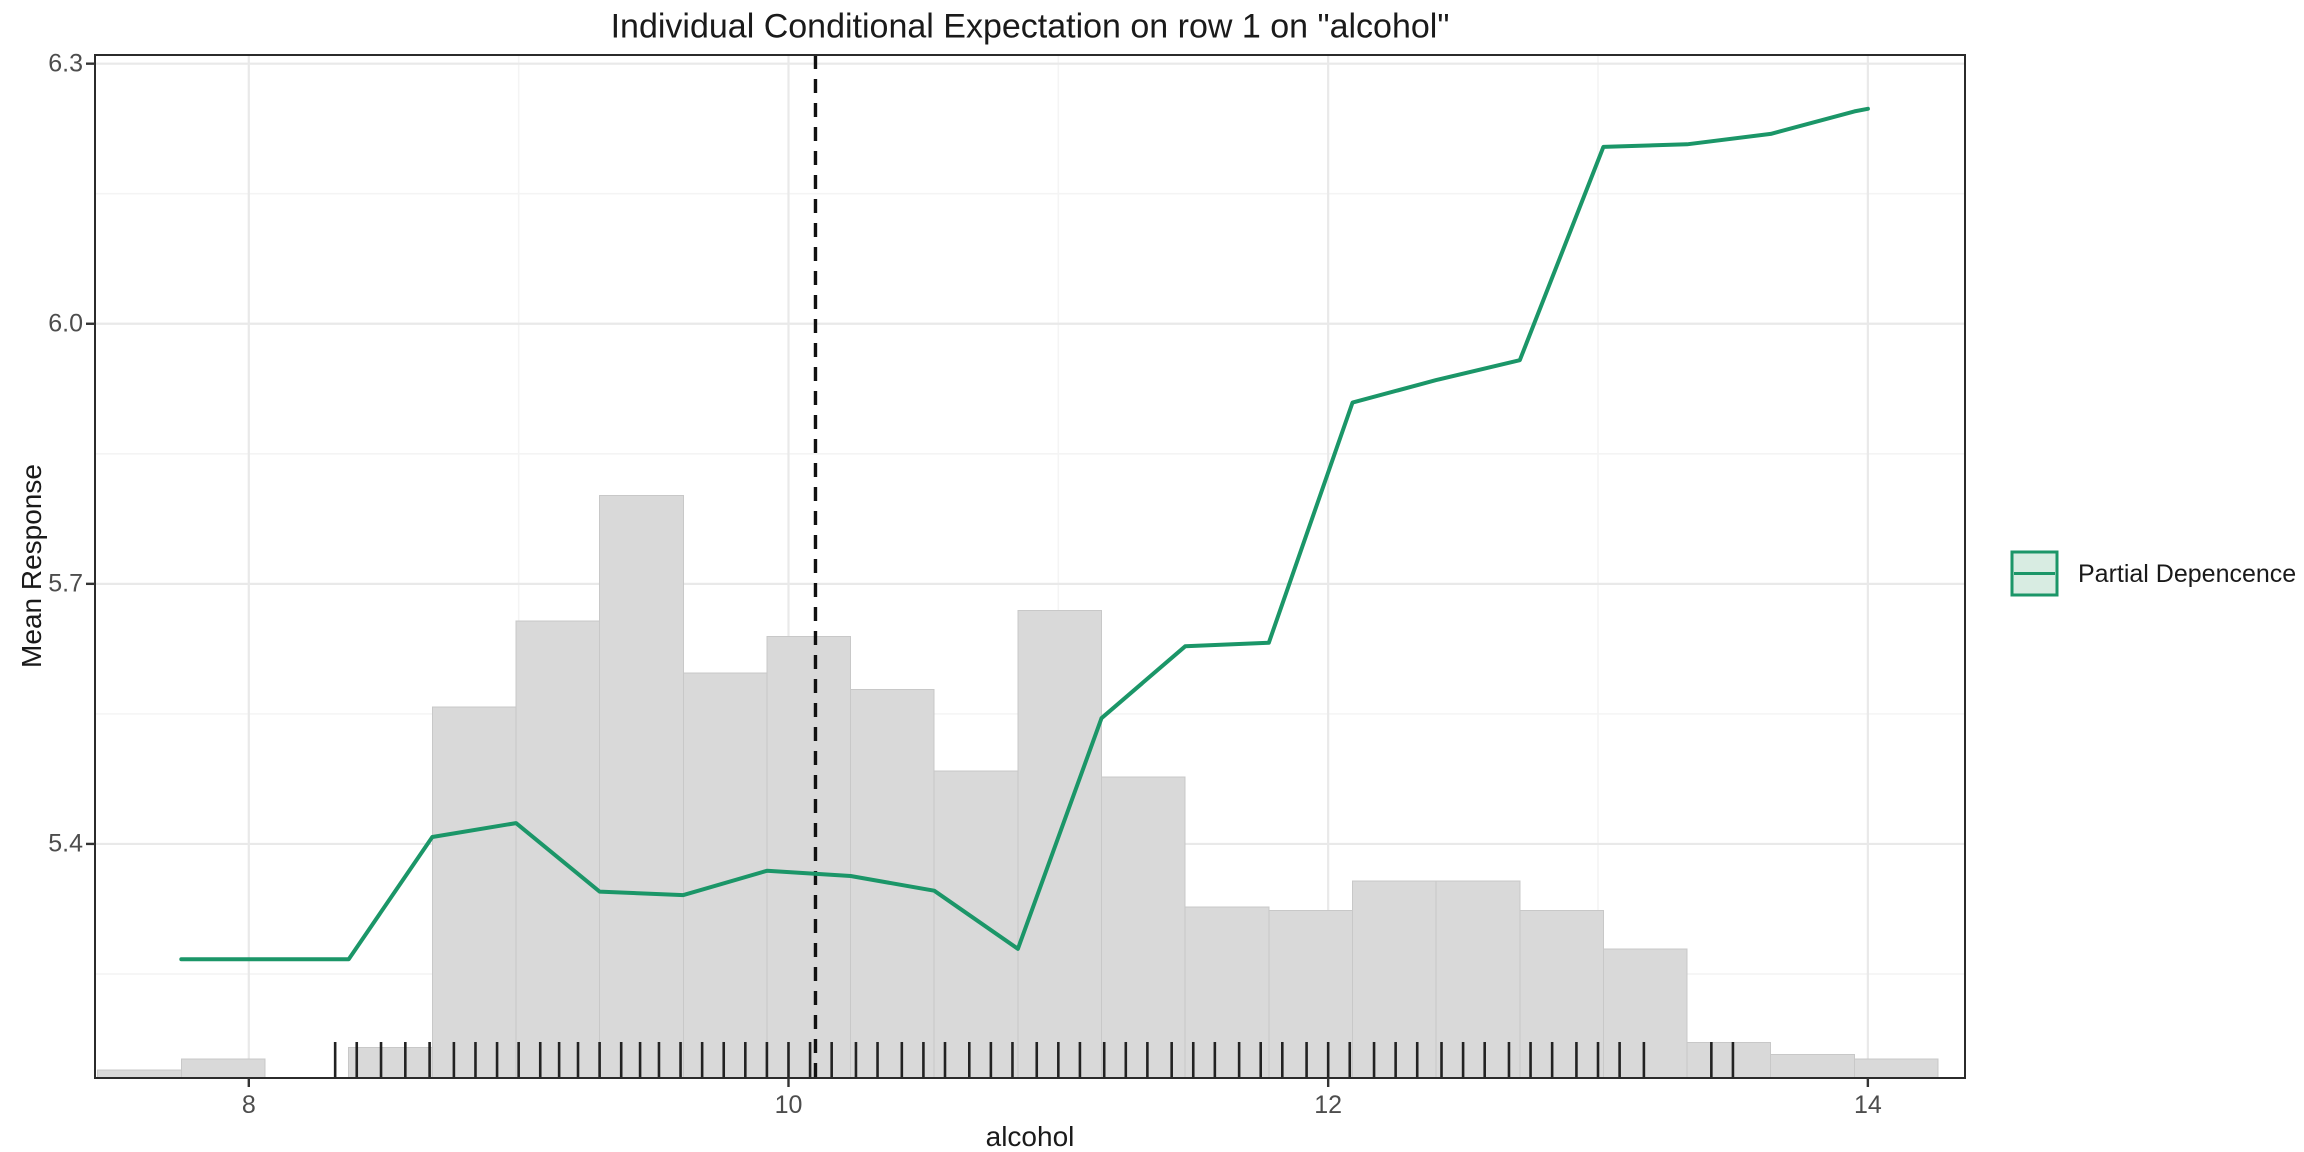  I want to click on y-tick-label-5.7: 5.7, so click(65, 583).